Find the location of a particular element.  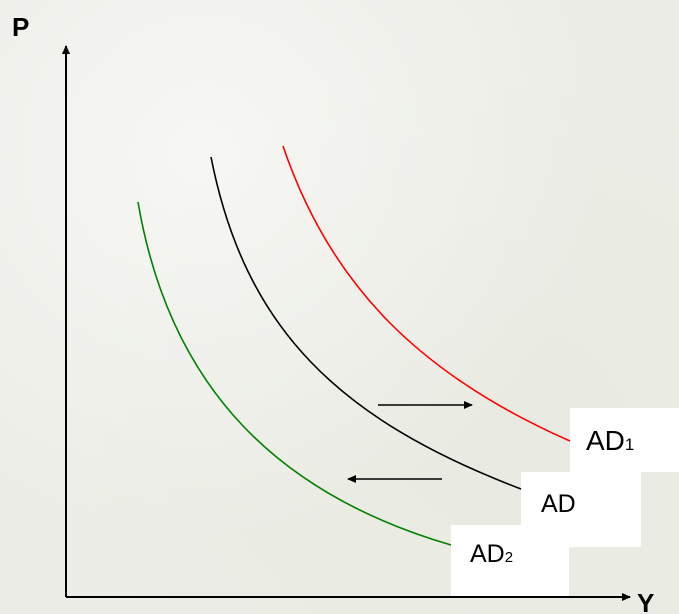

ad2-label-box is located at coordinates (510, 561).